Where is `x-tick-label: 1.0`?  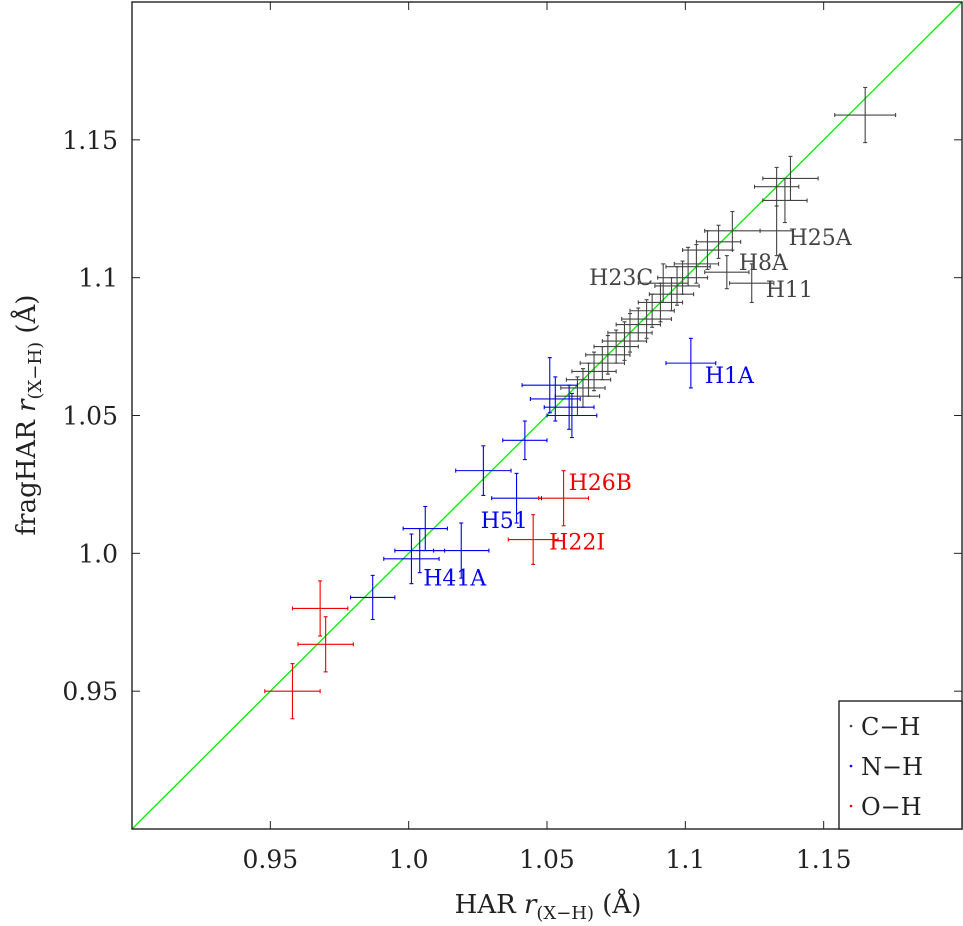
x-tick-label: 1.0 is located at coordinates (409, 859).